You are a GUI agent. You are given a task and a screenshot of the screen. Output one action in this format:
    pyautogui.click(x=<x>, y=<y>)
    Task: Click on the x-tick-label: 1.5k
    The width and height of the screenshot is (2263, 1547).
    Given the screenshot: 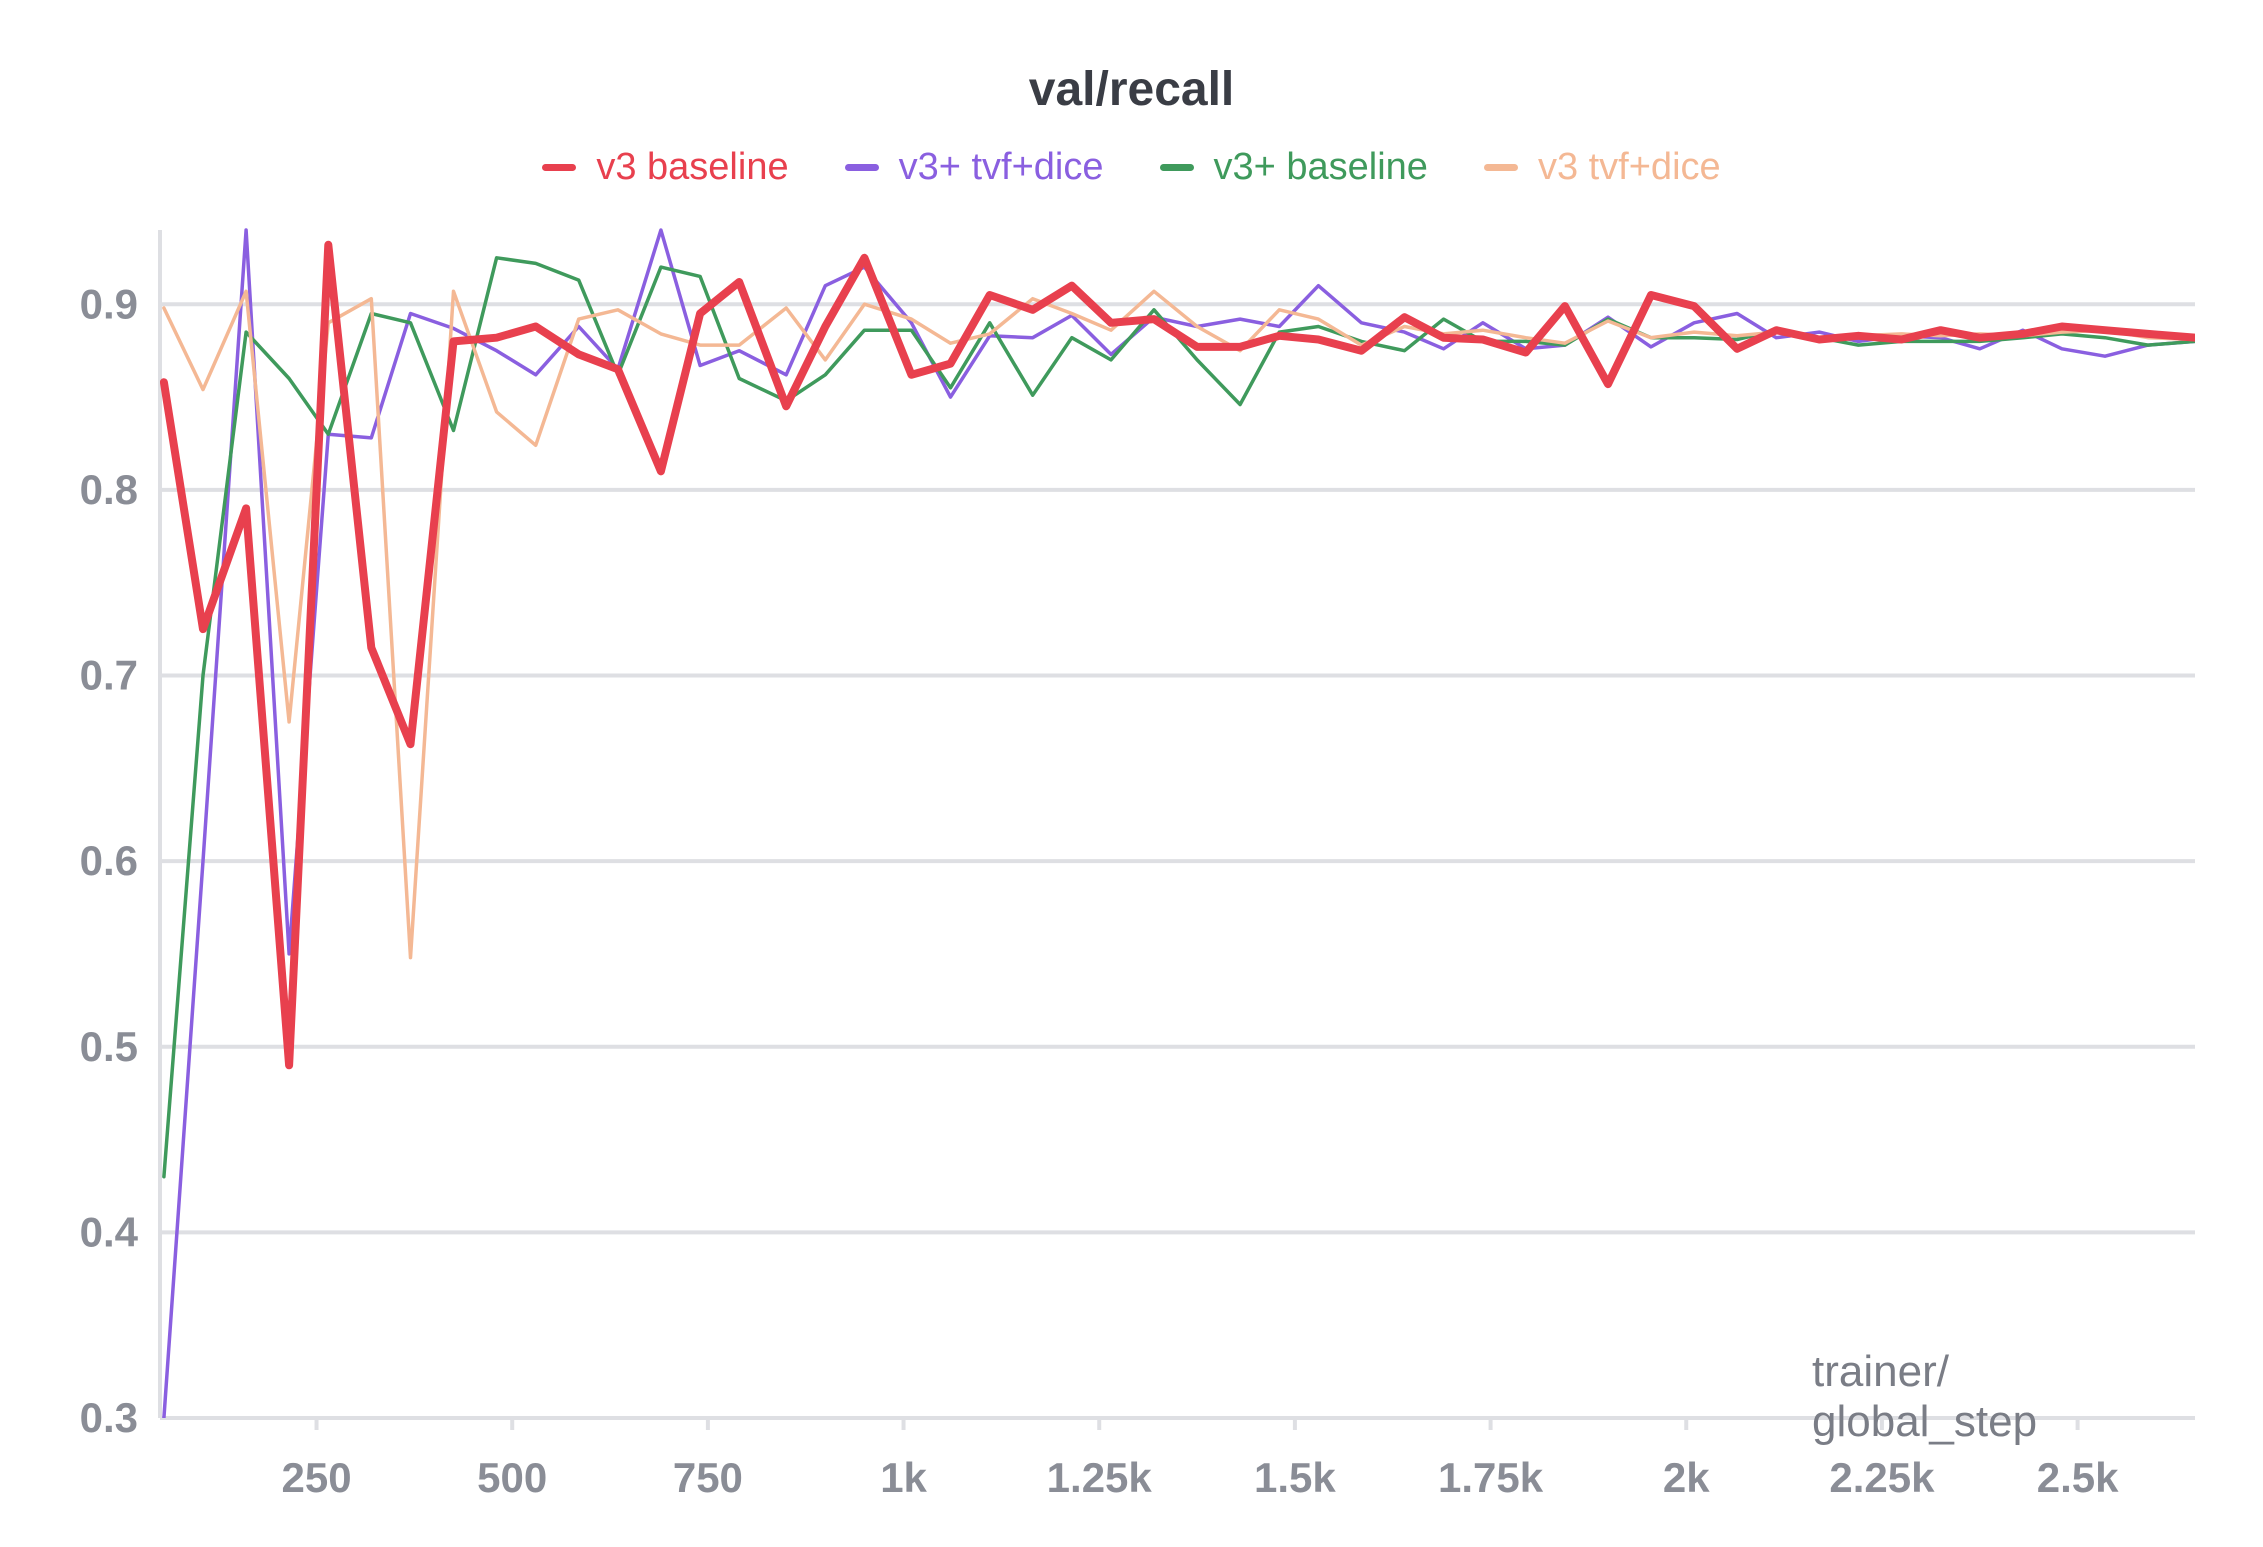 What is the action you would take?
    pyautogui.click(x=1295, y=1477)
    